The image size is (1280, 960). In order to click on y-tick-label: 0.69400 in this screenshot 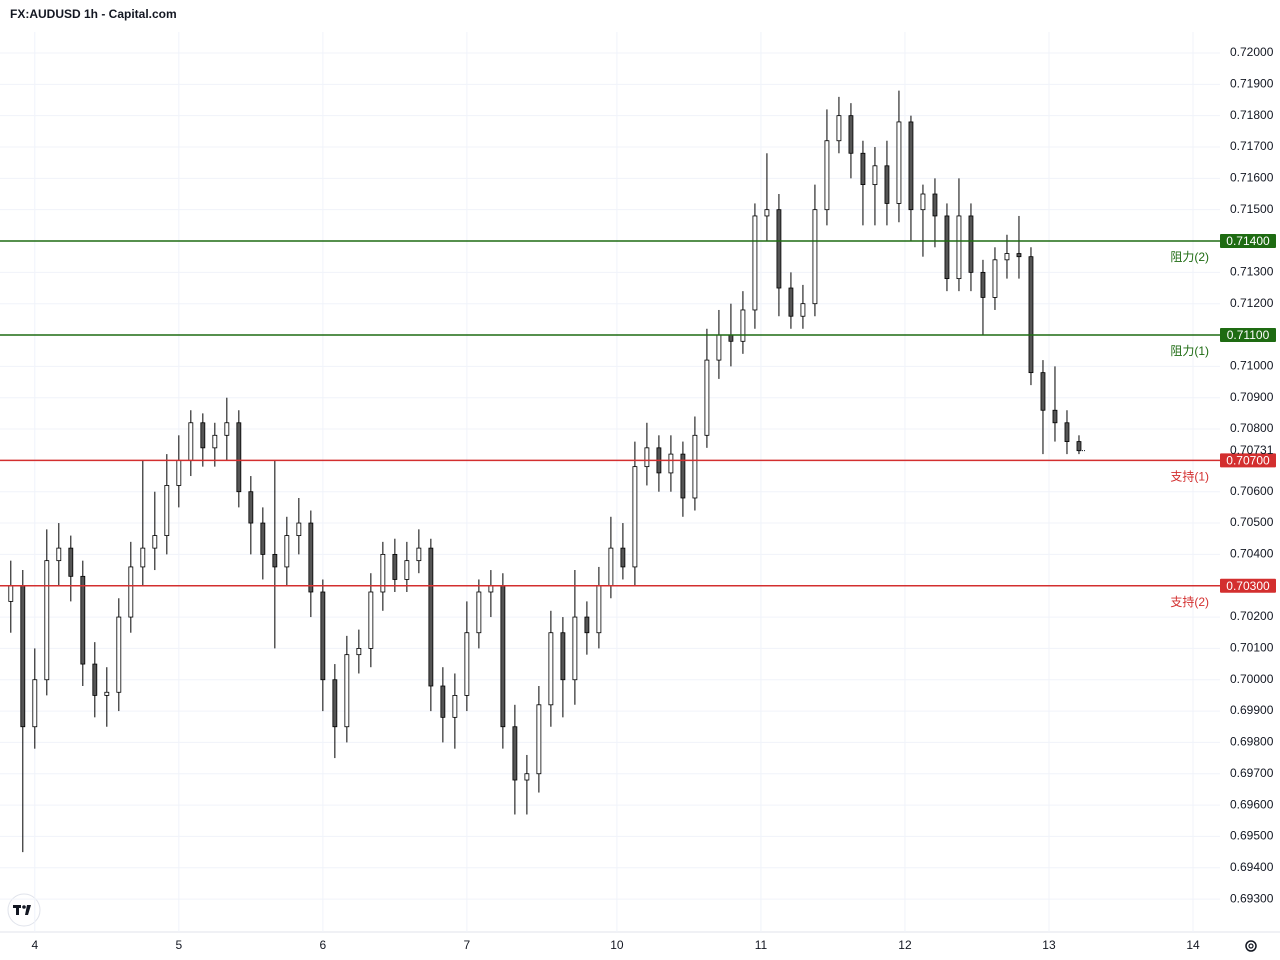, I will do `click(1252, 867)`.